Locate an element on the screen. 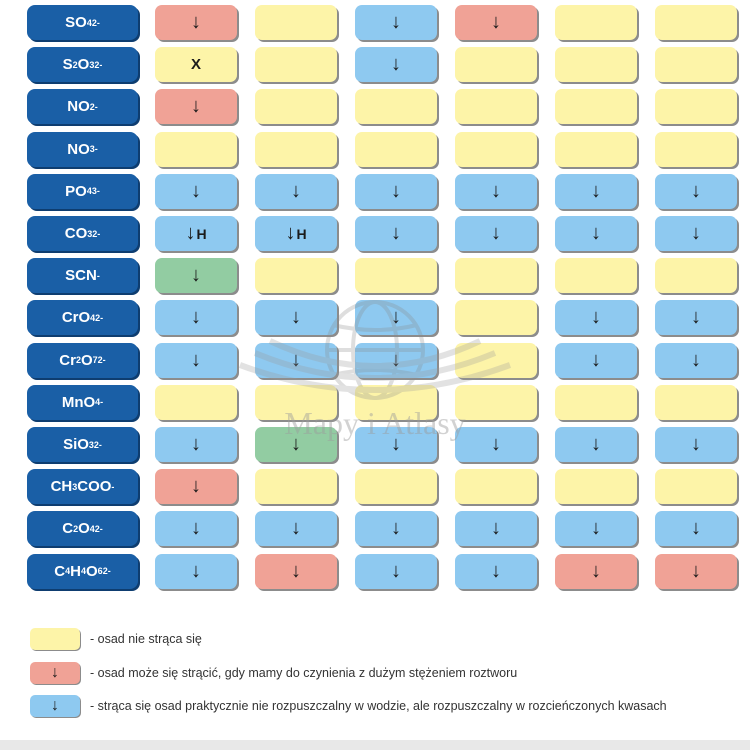 The height and width of the screenshot is (750, 750). bottom-band is located at coordinates (375, 745).